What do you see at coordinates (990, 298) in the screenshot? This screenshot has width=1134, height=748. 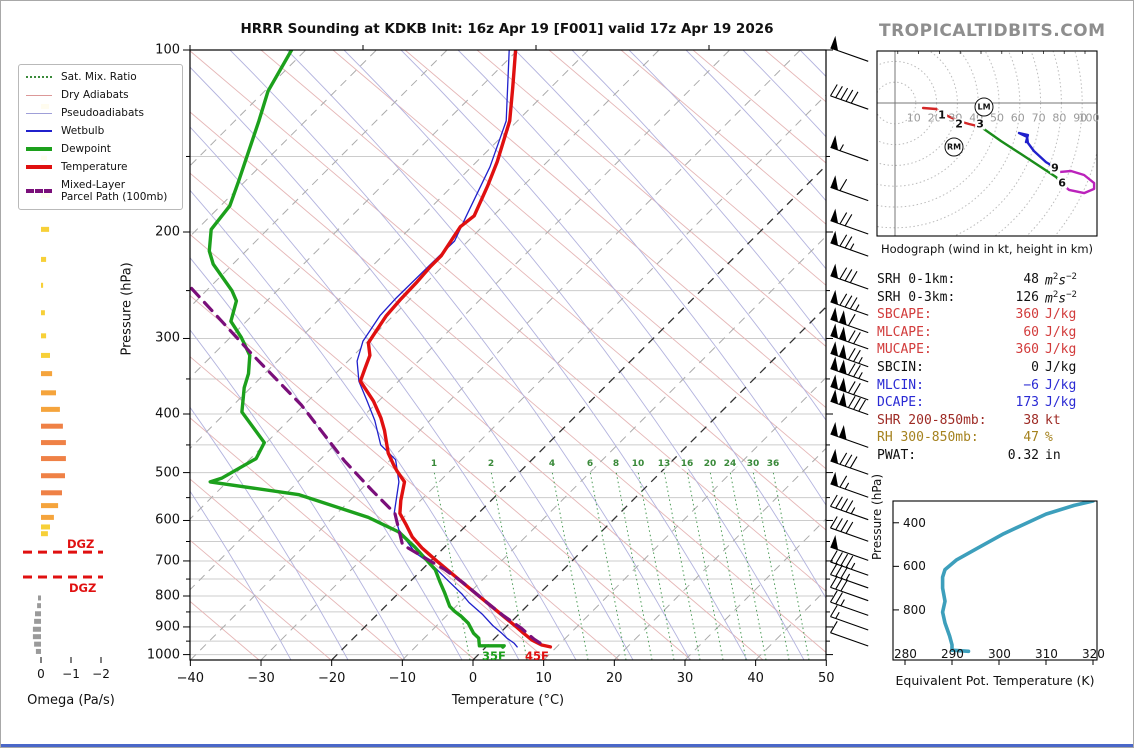 I see `stat-row-srh-0-3km: SRH 0-3km: 126 m2s−2` at bounding box center [990, 298].